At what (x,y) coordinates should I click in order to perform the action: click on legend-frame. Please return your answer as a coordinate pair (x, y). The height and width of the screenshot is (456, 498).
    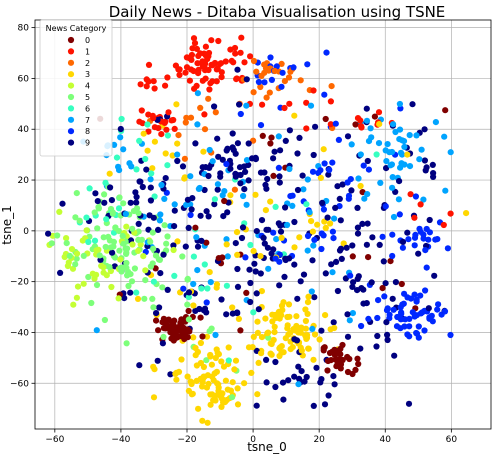
    Looking at the image, I should click on (76, 88).